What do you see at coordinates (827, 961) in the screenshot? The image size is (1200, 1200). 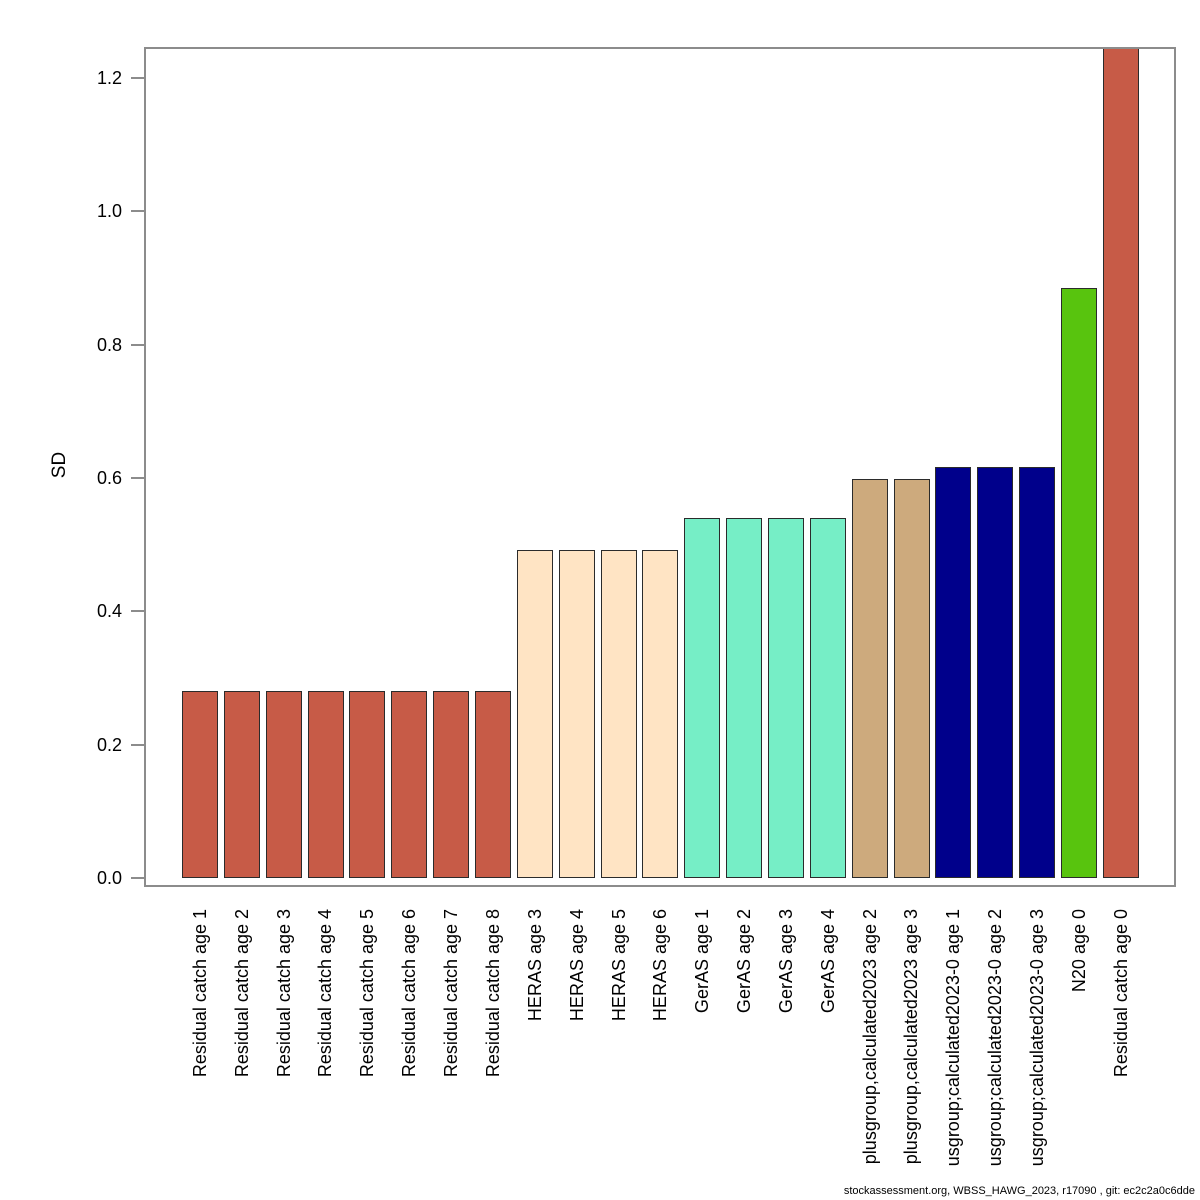 I see `x-axis-label: GerAS age 4` at bounding box center [827, 961].